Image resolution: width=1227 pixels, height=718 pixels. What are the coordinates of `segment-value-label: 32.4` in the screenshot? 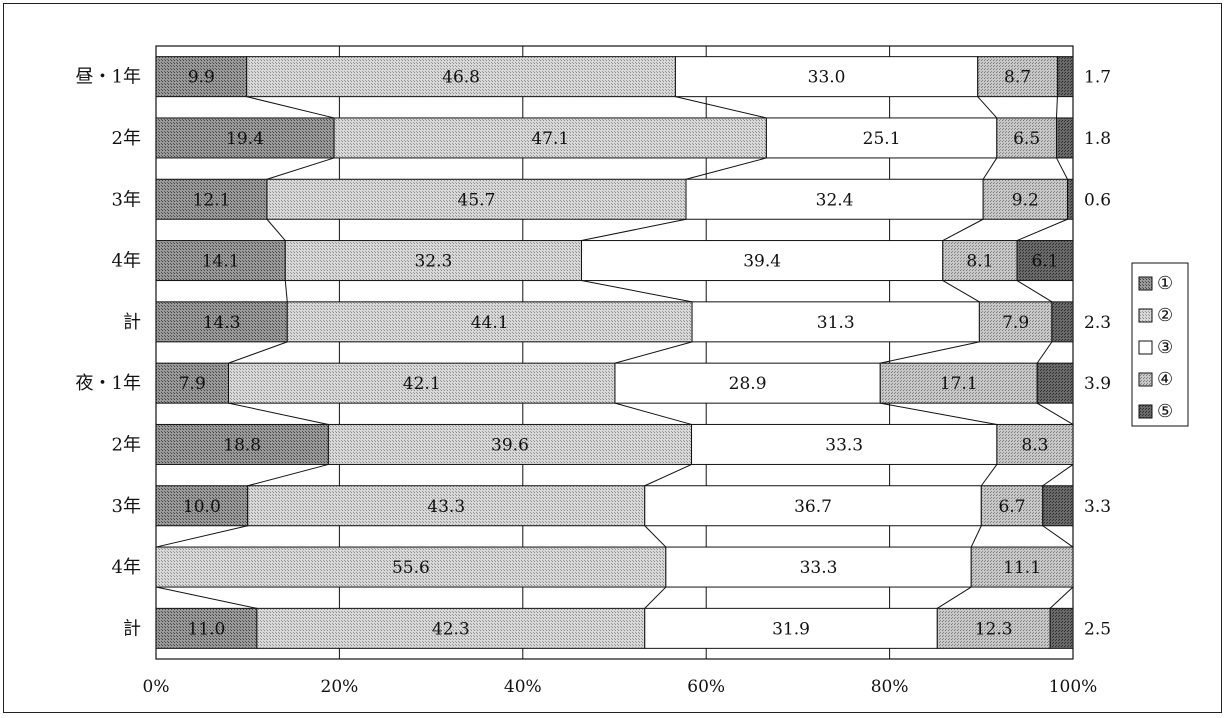 It's located at (835, 200).